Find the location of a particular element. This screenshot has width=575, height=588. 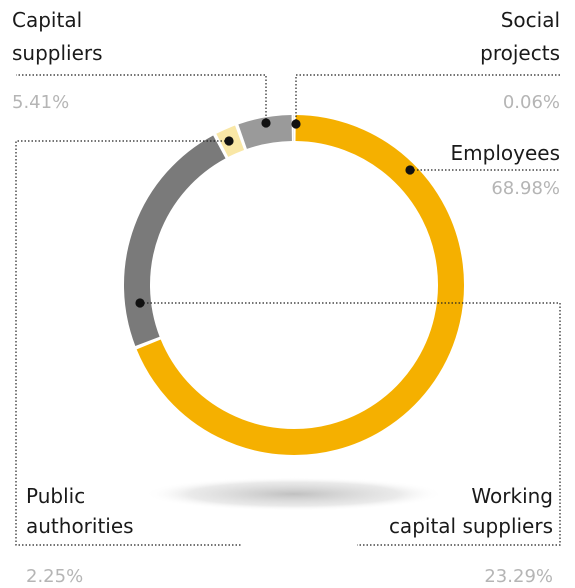

label-working-capital-suppliers-line1: Working is located at coordinates (512, 496).